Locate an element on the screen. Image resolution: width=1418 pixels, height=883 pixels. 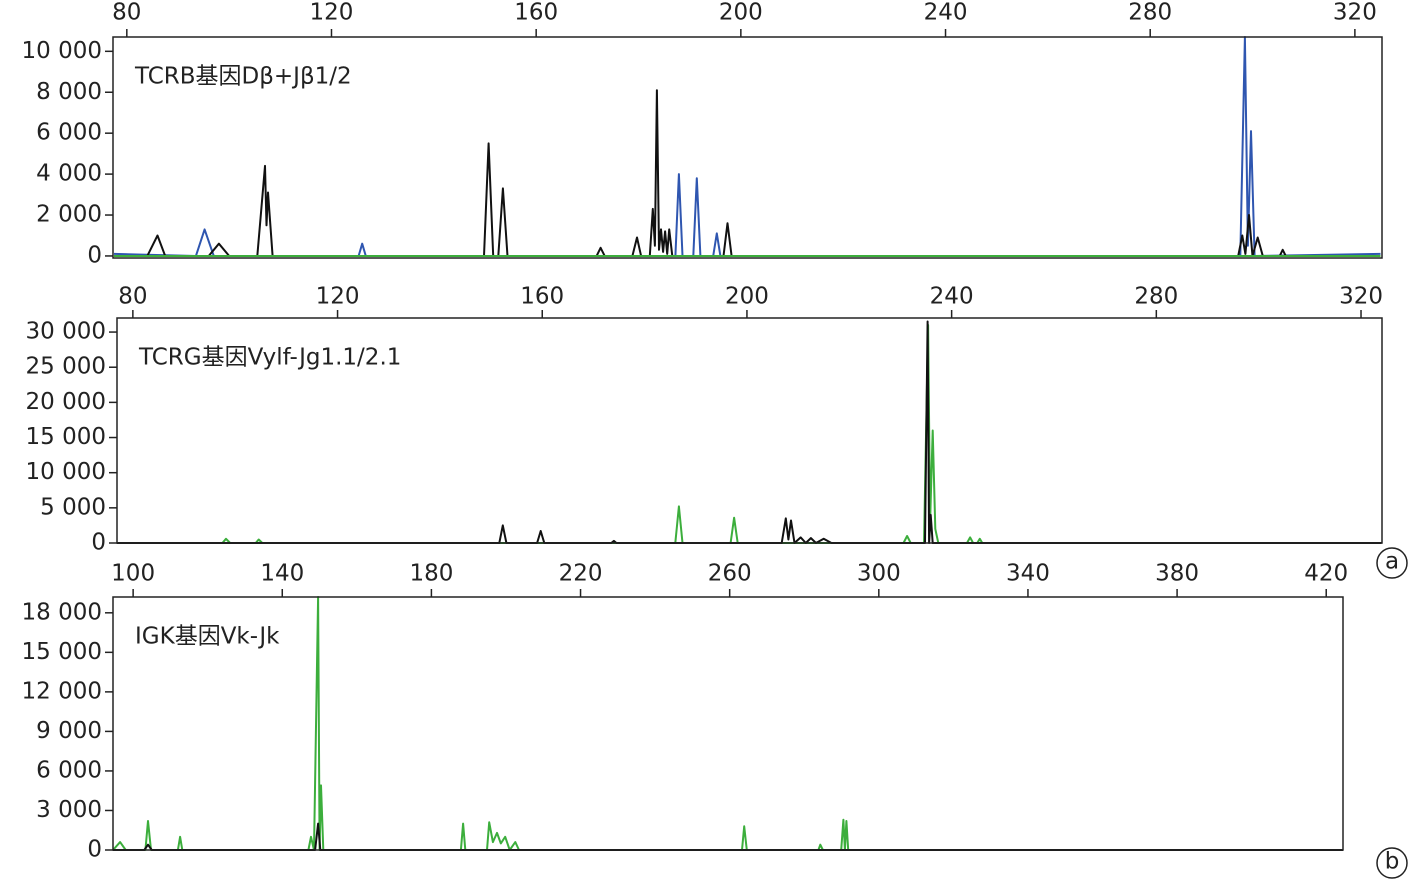
trace is located at coordinates (728, 836).